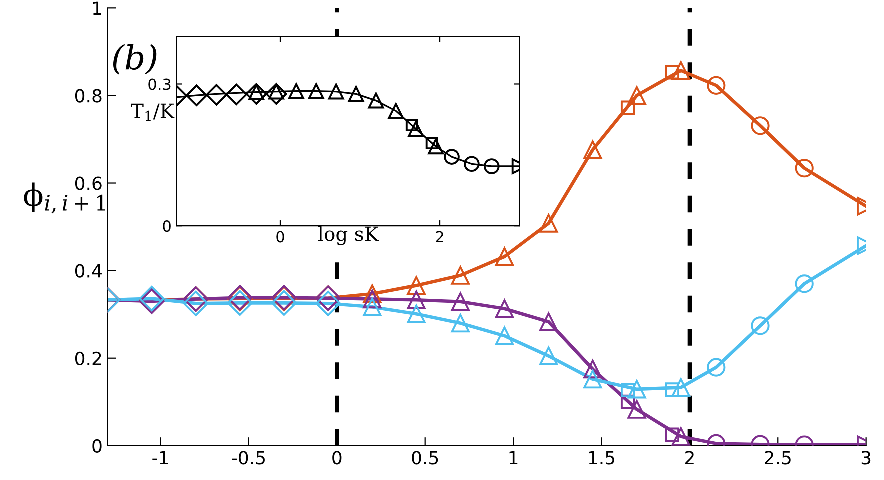  Describe the element at coordinates (135, 59) in the screenshot. I see `annotation: (b)` at that location.